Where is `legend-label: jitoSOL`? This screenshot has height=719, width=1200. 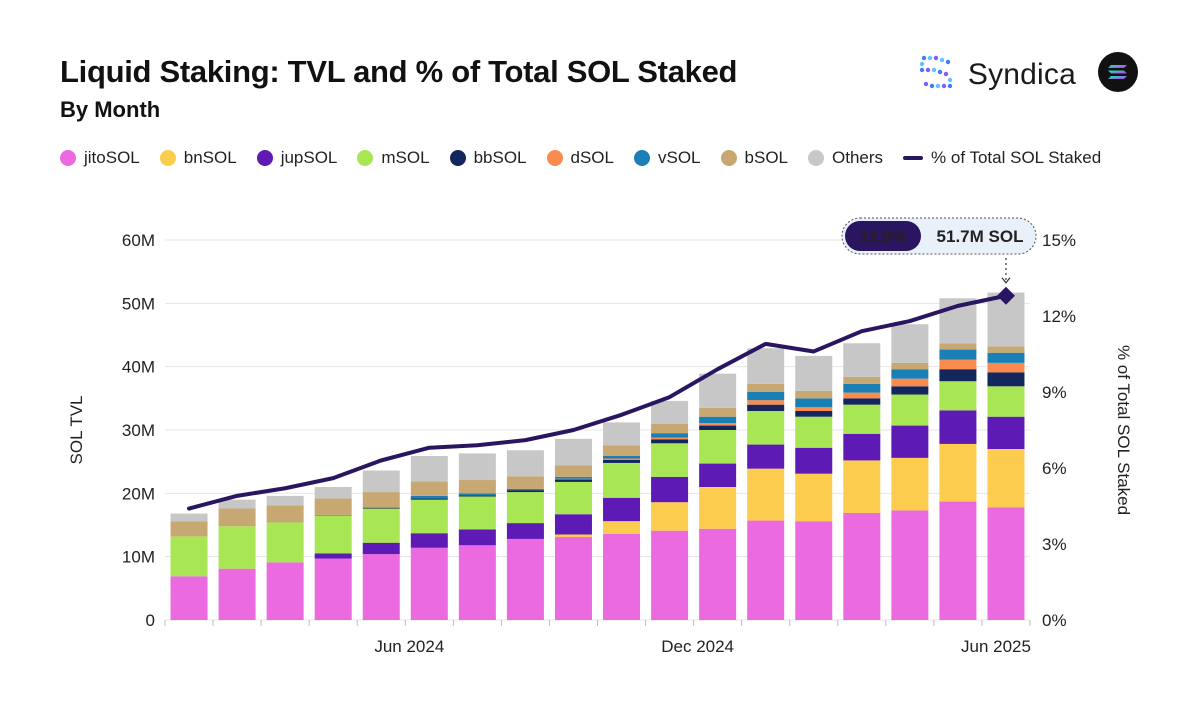 legend-label: jitoSOL is located at coordinates (112, 157).